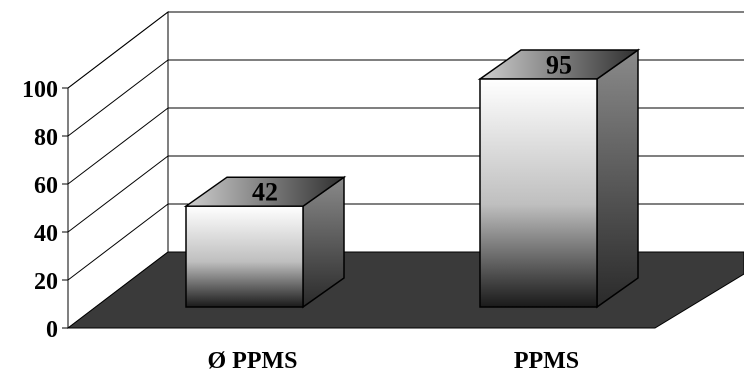 This screenshot has width=744, height=376. I want to click on y-tick-label: 40, so click(46, 234).